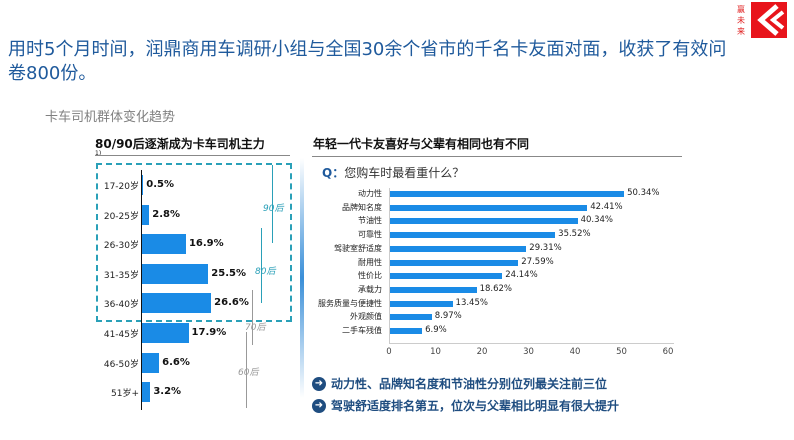 This screenshot has height=440, width=794. What do you see at coordinates (228, 273) in the screenshot?
I see `data-label: 25.5%` at bounding box center [228, 273].